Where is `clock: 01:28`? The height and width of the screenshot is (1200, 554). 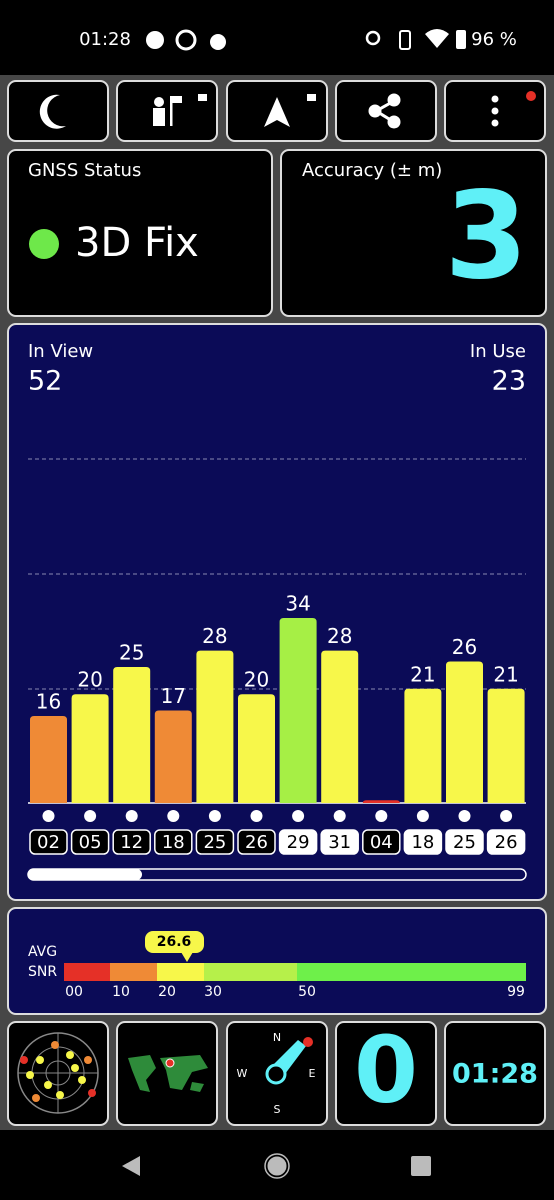
clock: 01:28 is located at coordinates (495, 1074).